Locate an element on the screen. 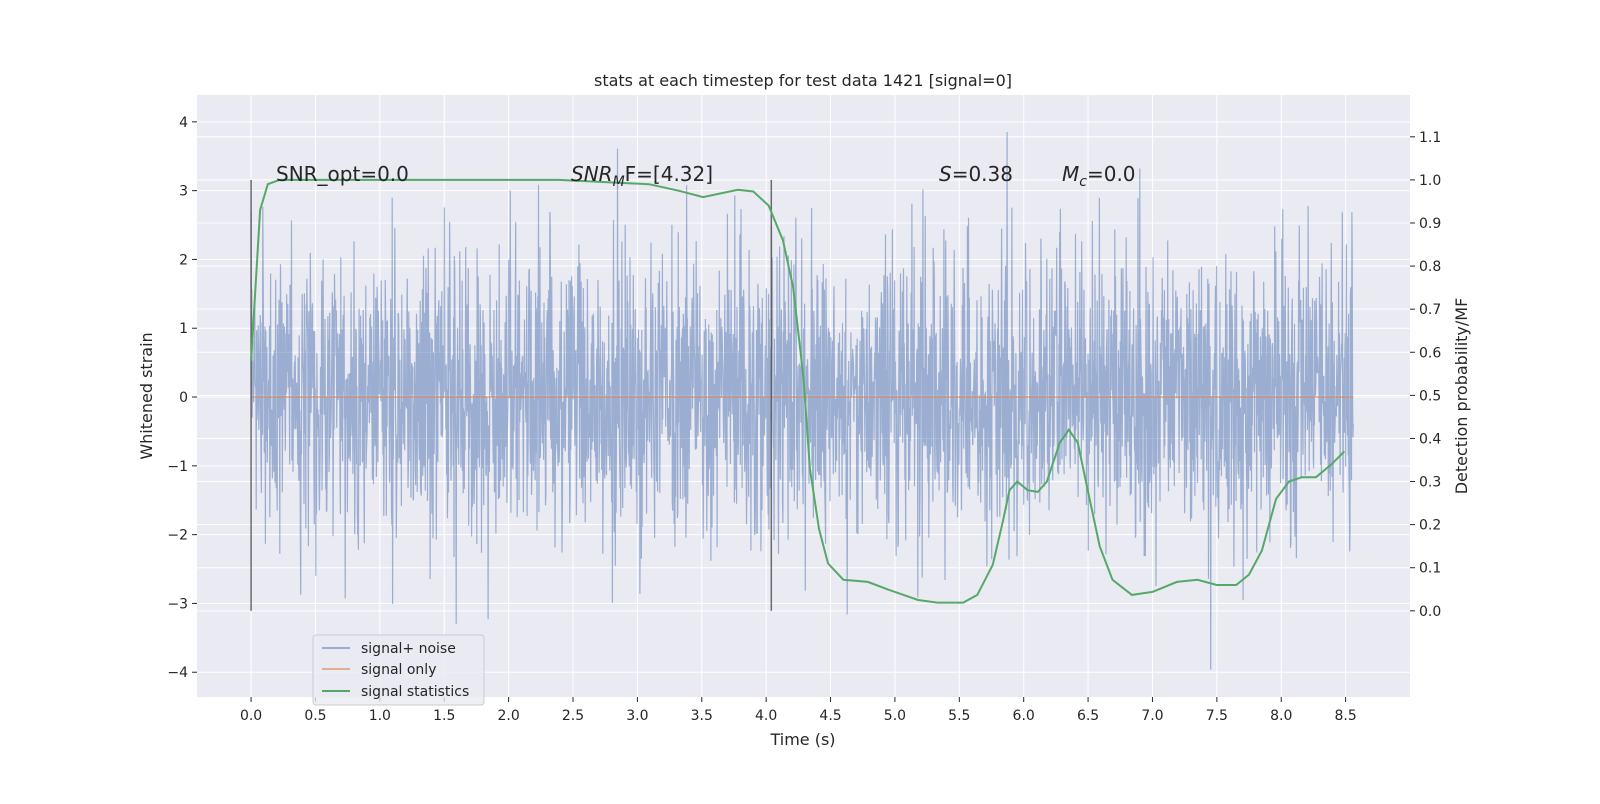 The width and height of the screenshot is (1600, 804). x-tick-label: 5.5 is located at coordinates (959, 716).